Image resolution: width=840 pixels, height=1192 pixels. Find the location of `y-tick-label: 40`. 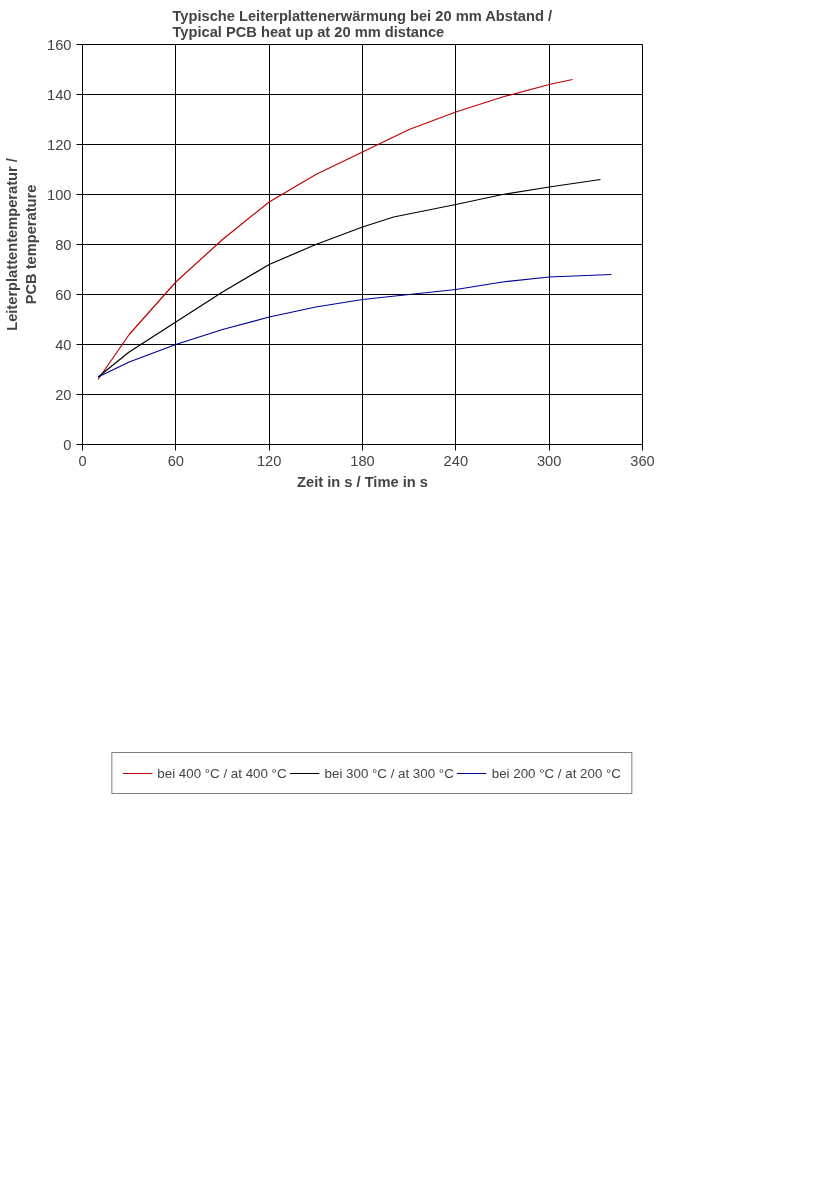

y-tick-label: 40 is located at coordinates (63, 344).